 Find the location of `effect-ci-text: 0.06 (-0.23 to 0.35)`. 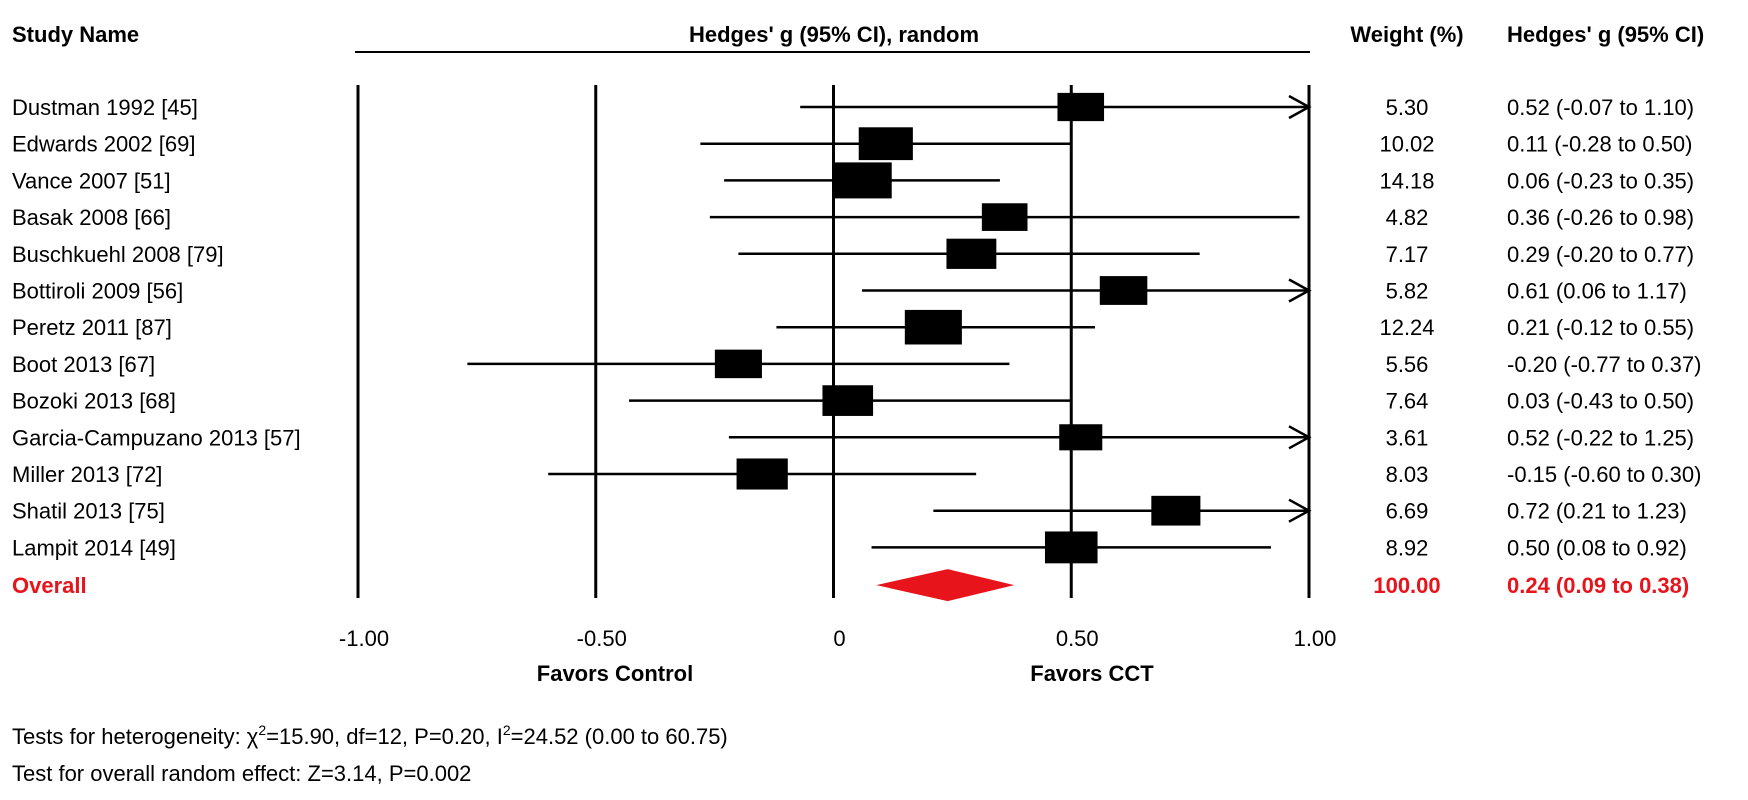

effect-ci-text: 0.06 (-0.23 to 0.35) is located at coordinates (1600, 180).